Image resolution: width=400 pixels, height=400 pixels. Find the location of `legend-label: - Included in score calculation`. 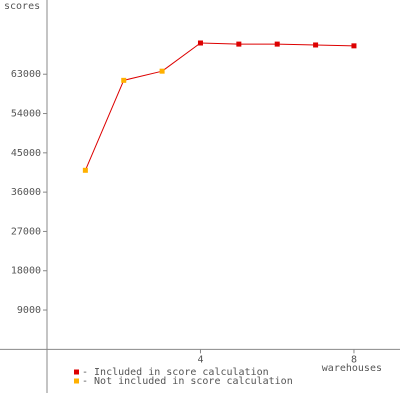

legend-label: - Included in score calculation is located at coordinates (175, 372).